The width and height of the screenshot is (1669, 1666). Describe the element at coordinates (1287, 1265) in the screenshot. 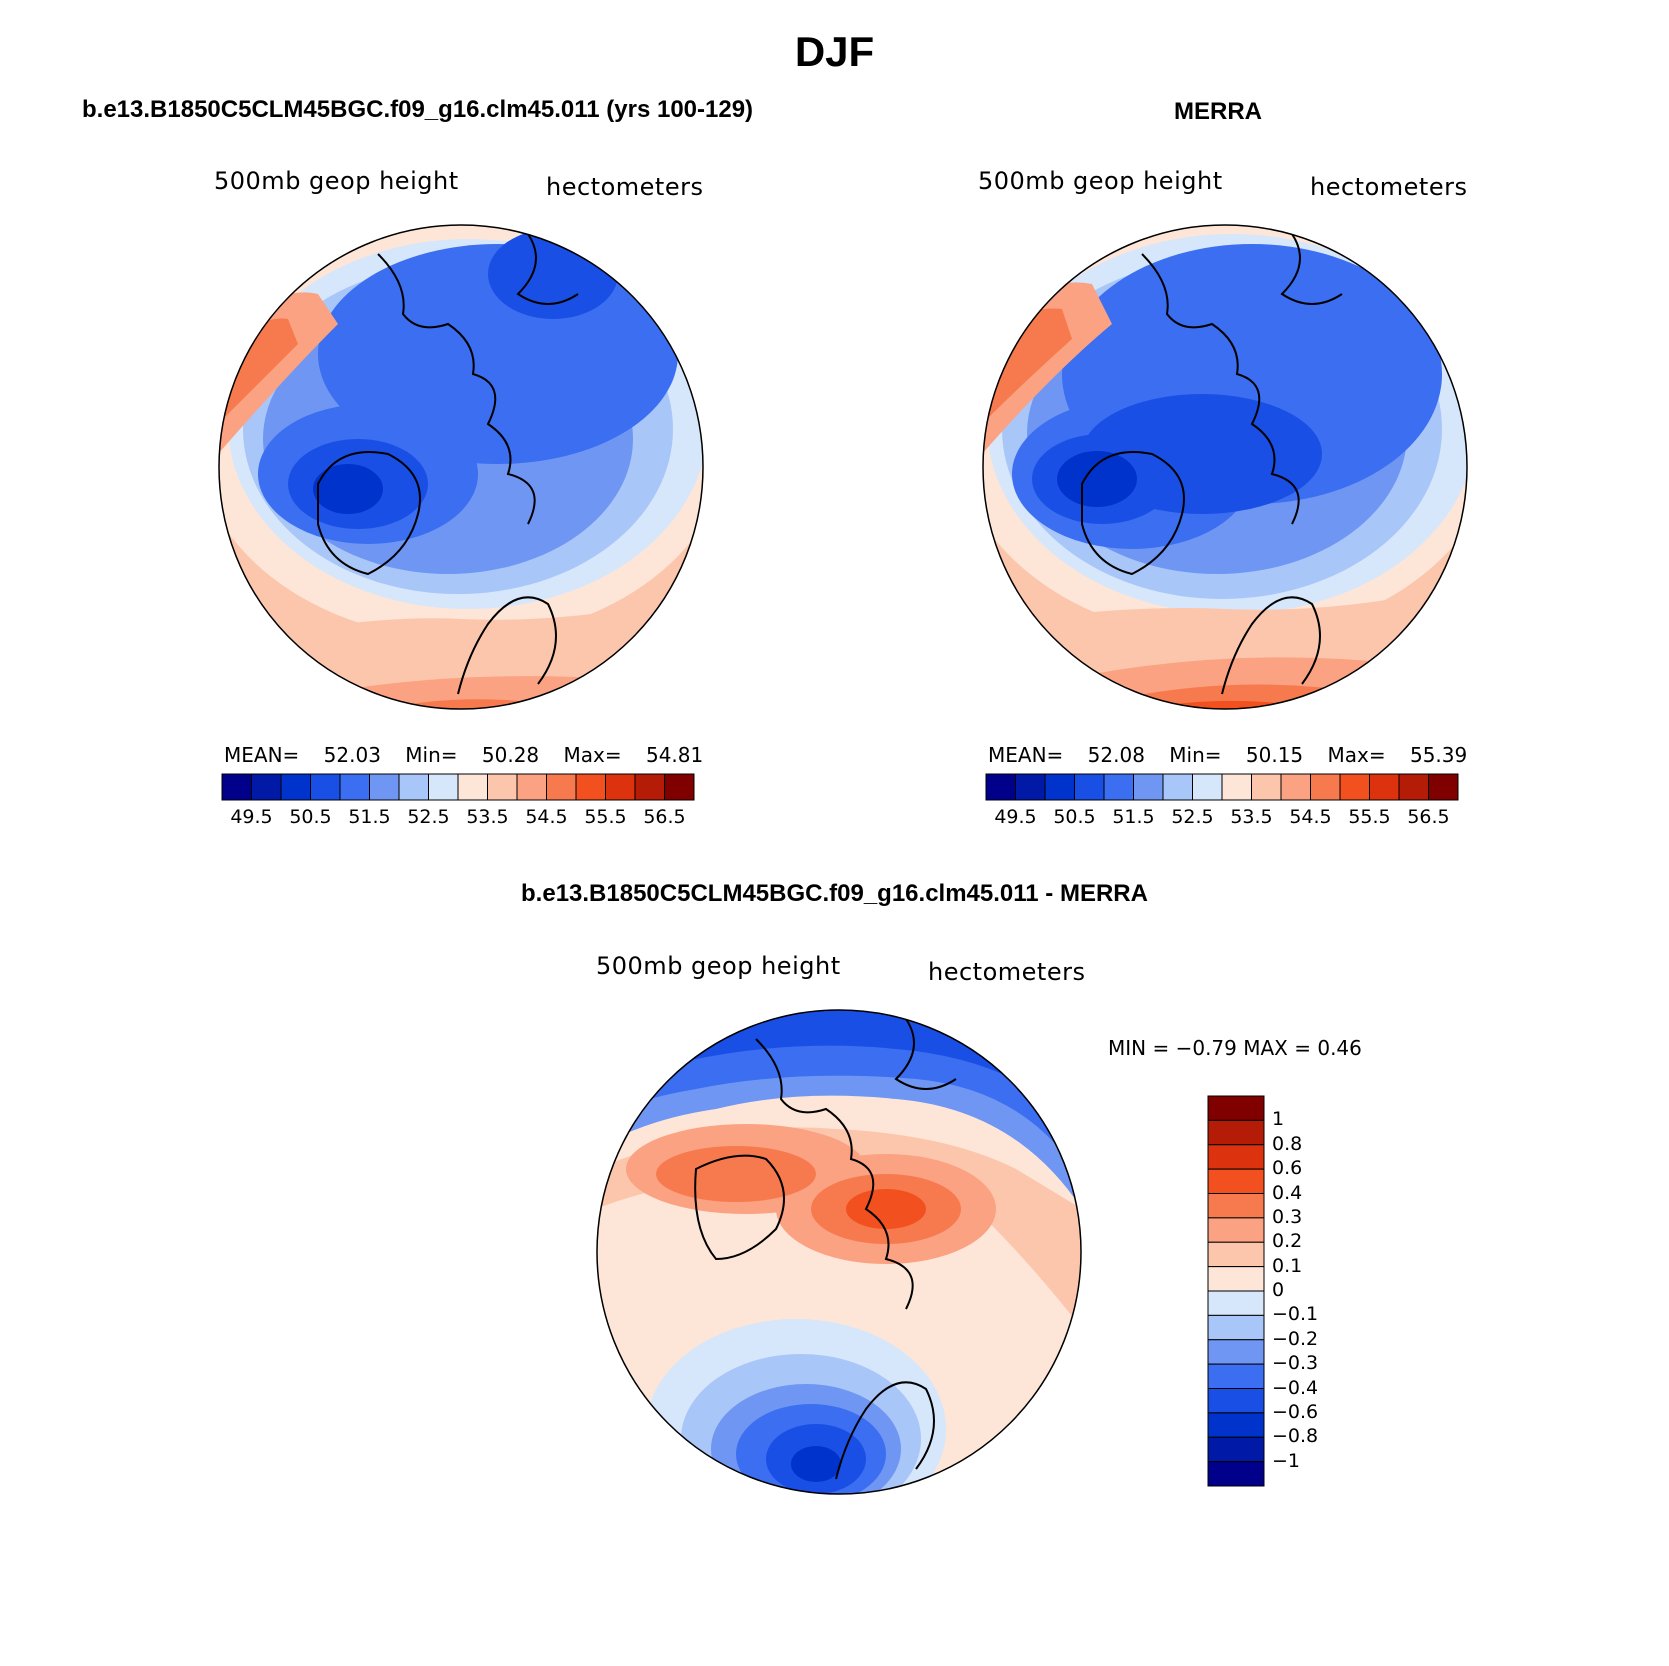

I see `colorbar-tick-label: 0.1` at that location.